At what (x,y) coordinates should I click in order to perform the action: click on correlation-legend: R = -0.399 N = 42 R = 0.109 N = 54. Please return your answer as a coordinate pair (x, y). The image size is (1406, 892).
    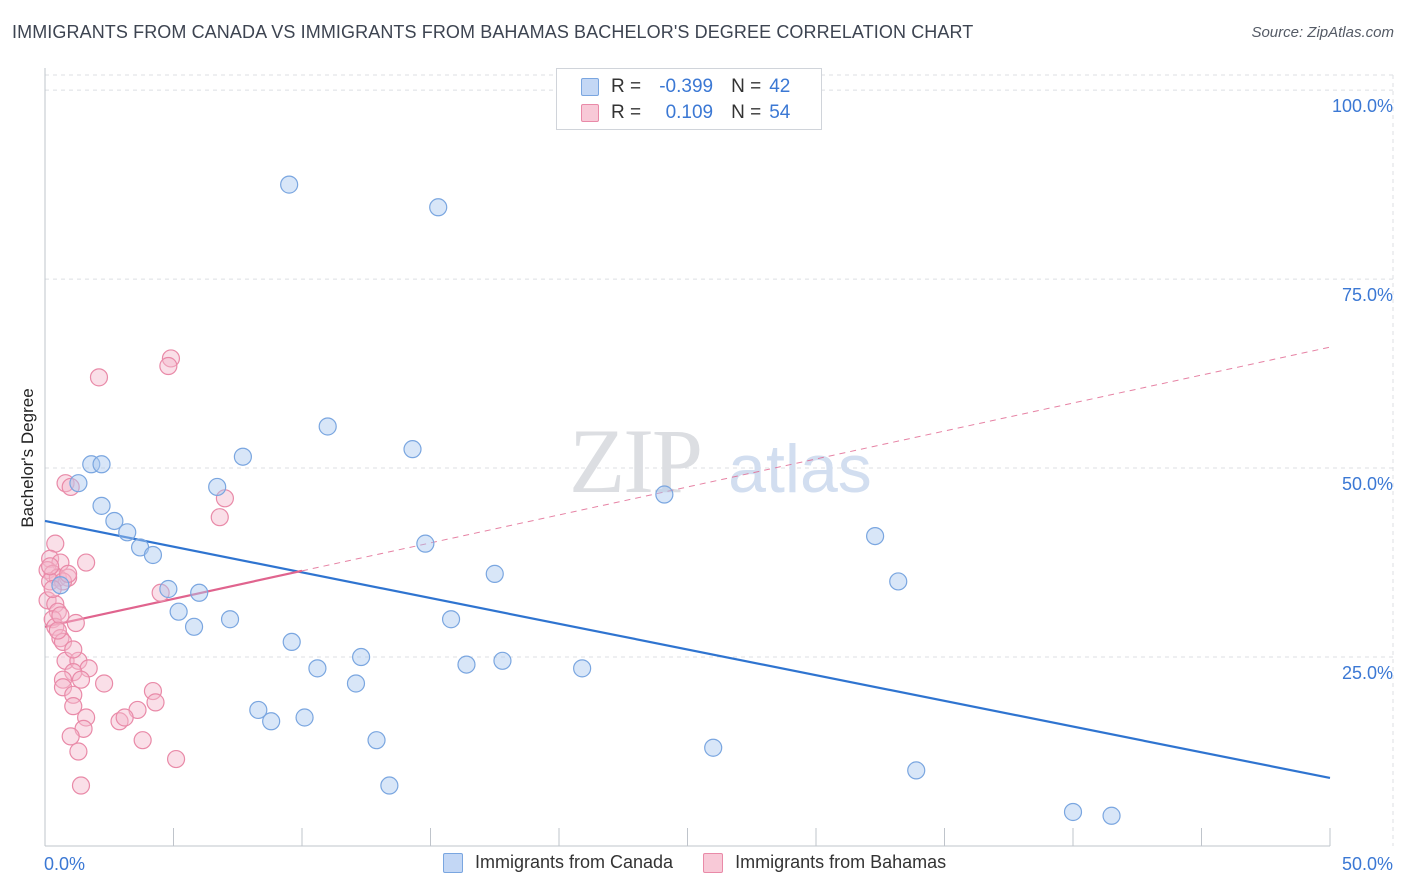
    Looking at the image, I should click on (689, 99).